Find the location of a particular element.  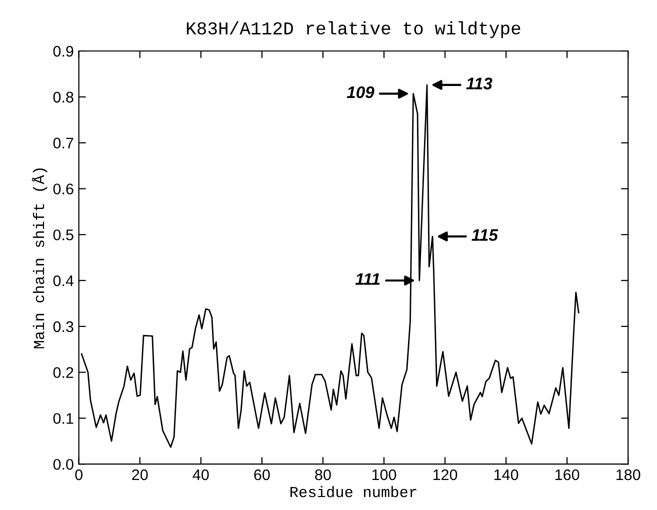

y-tick-label: 0.3 is located at coordinates (63, 326).